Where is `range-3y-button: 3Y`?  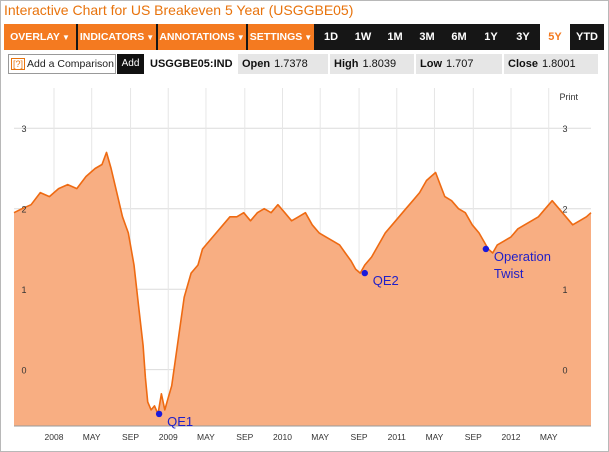 range-3y-button: 3Y is located at coordinates (523, 37).